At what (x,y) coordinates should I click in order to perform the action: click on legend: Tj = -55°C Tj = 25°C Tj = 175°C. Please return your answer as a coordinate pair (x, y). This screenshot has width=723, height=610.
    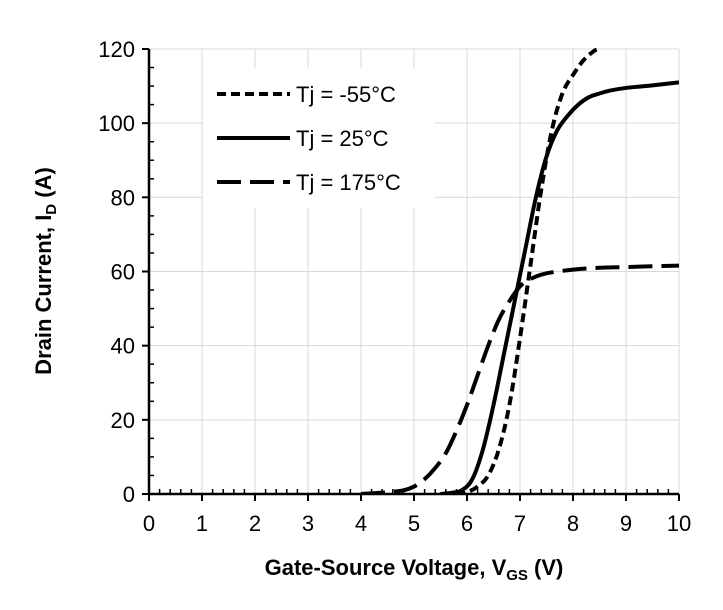
    Looking at the image, I should click on (319, 138).